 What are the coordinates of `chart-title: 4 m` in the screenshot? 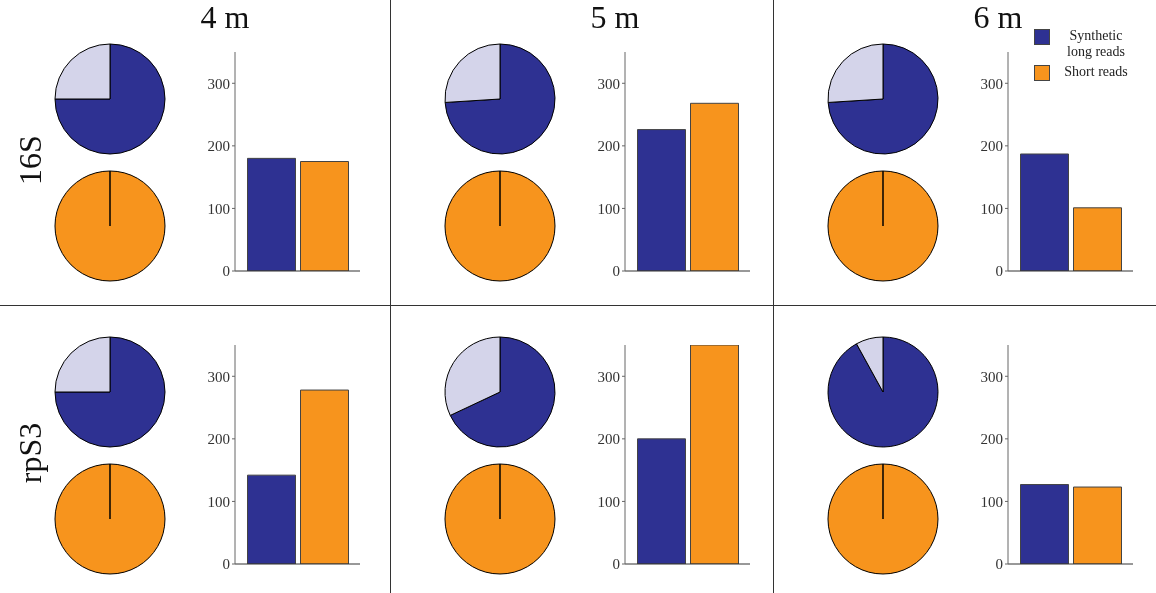 It's located at (225, 18).